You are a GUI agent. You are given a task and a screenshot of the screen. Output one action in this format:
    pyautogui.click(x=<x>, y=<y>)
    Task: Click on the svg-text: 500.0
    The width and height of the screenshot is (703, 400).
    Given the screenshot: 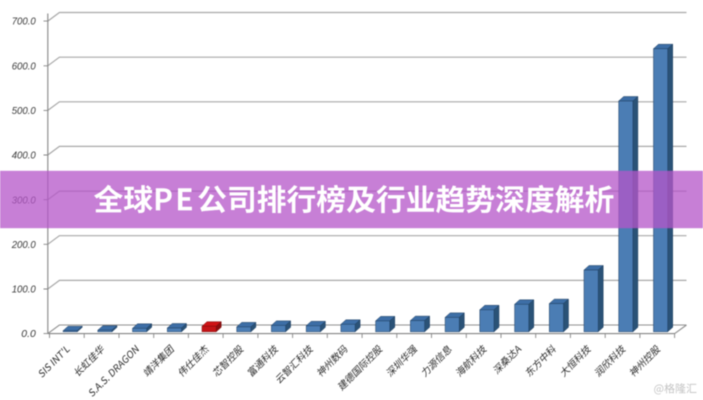 What is the action you would take?
    pyautogui.click(x=24, y=111)
    